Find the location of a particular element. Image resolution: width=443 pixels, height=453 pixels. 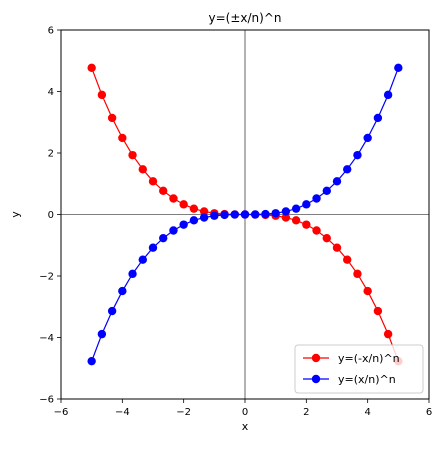

y-tick-label: 0 is located at coordinates (51, 215).